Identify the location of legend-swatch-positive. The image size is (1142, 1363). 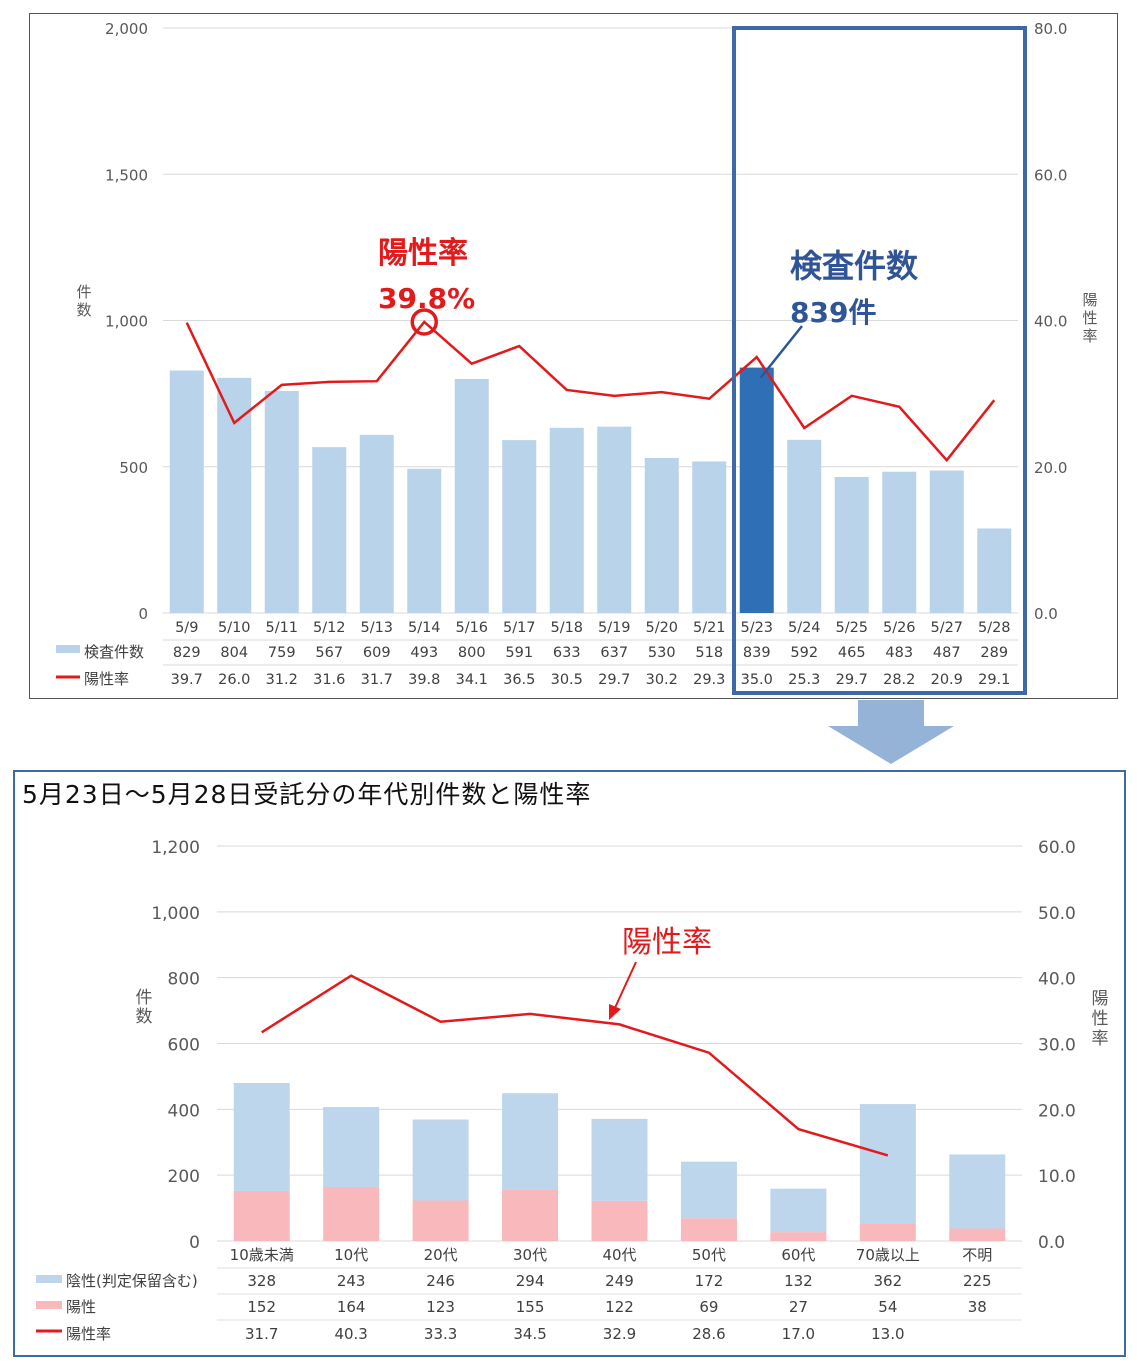
(49, 1305).